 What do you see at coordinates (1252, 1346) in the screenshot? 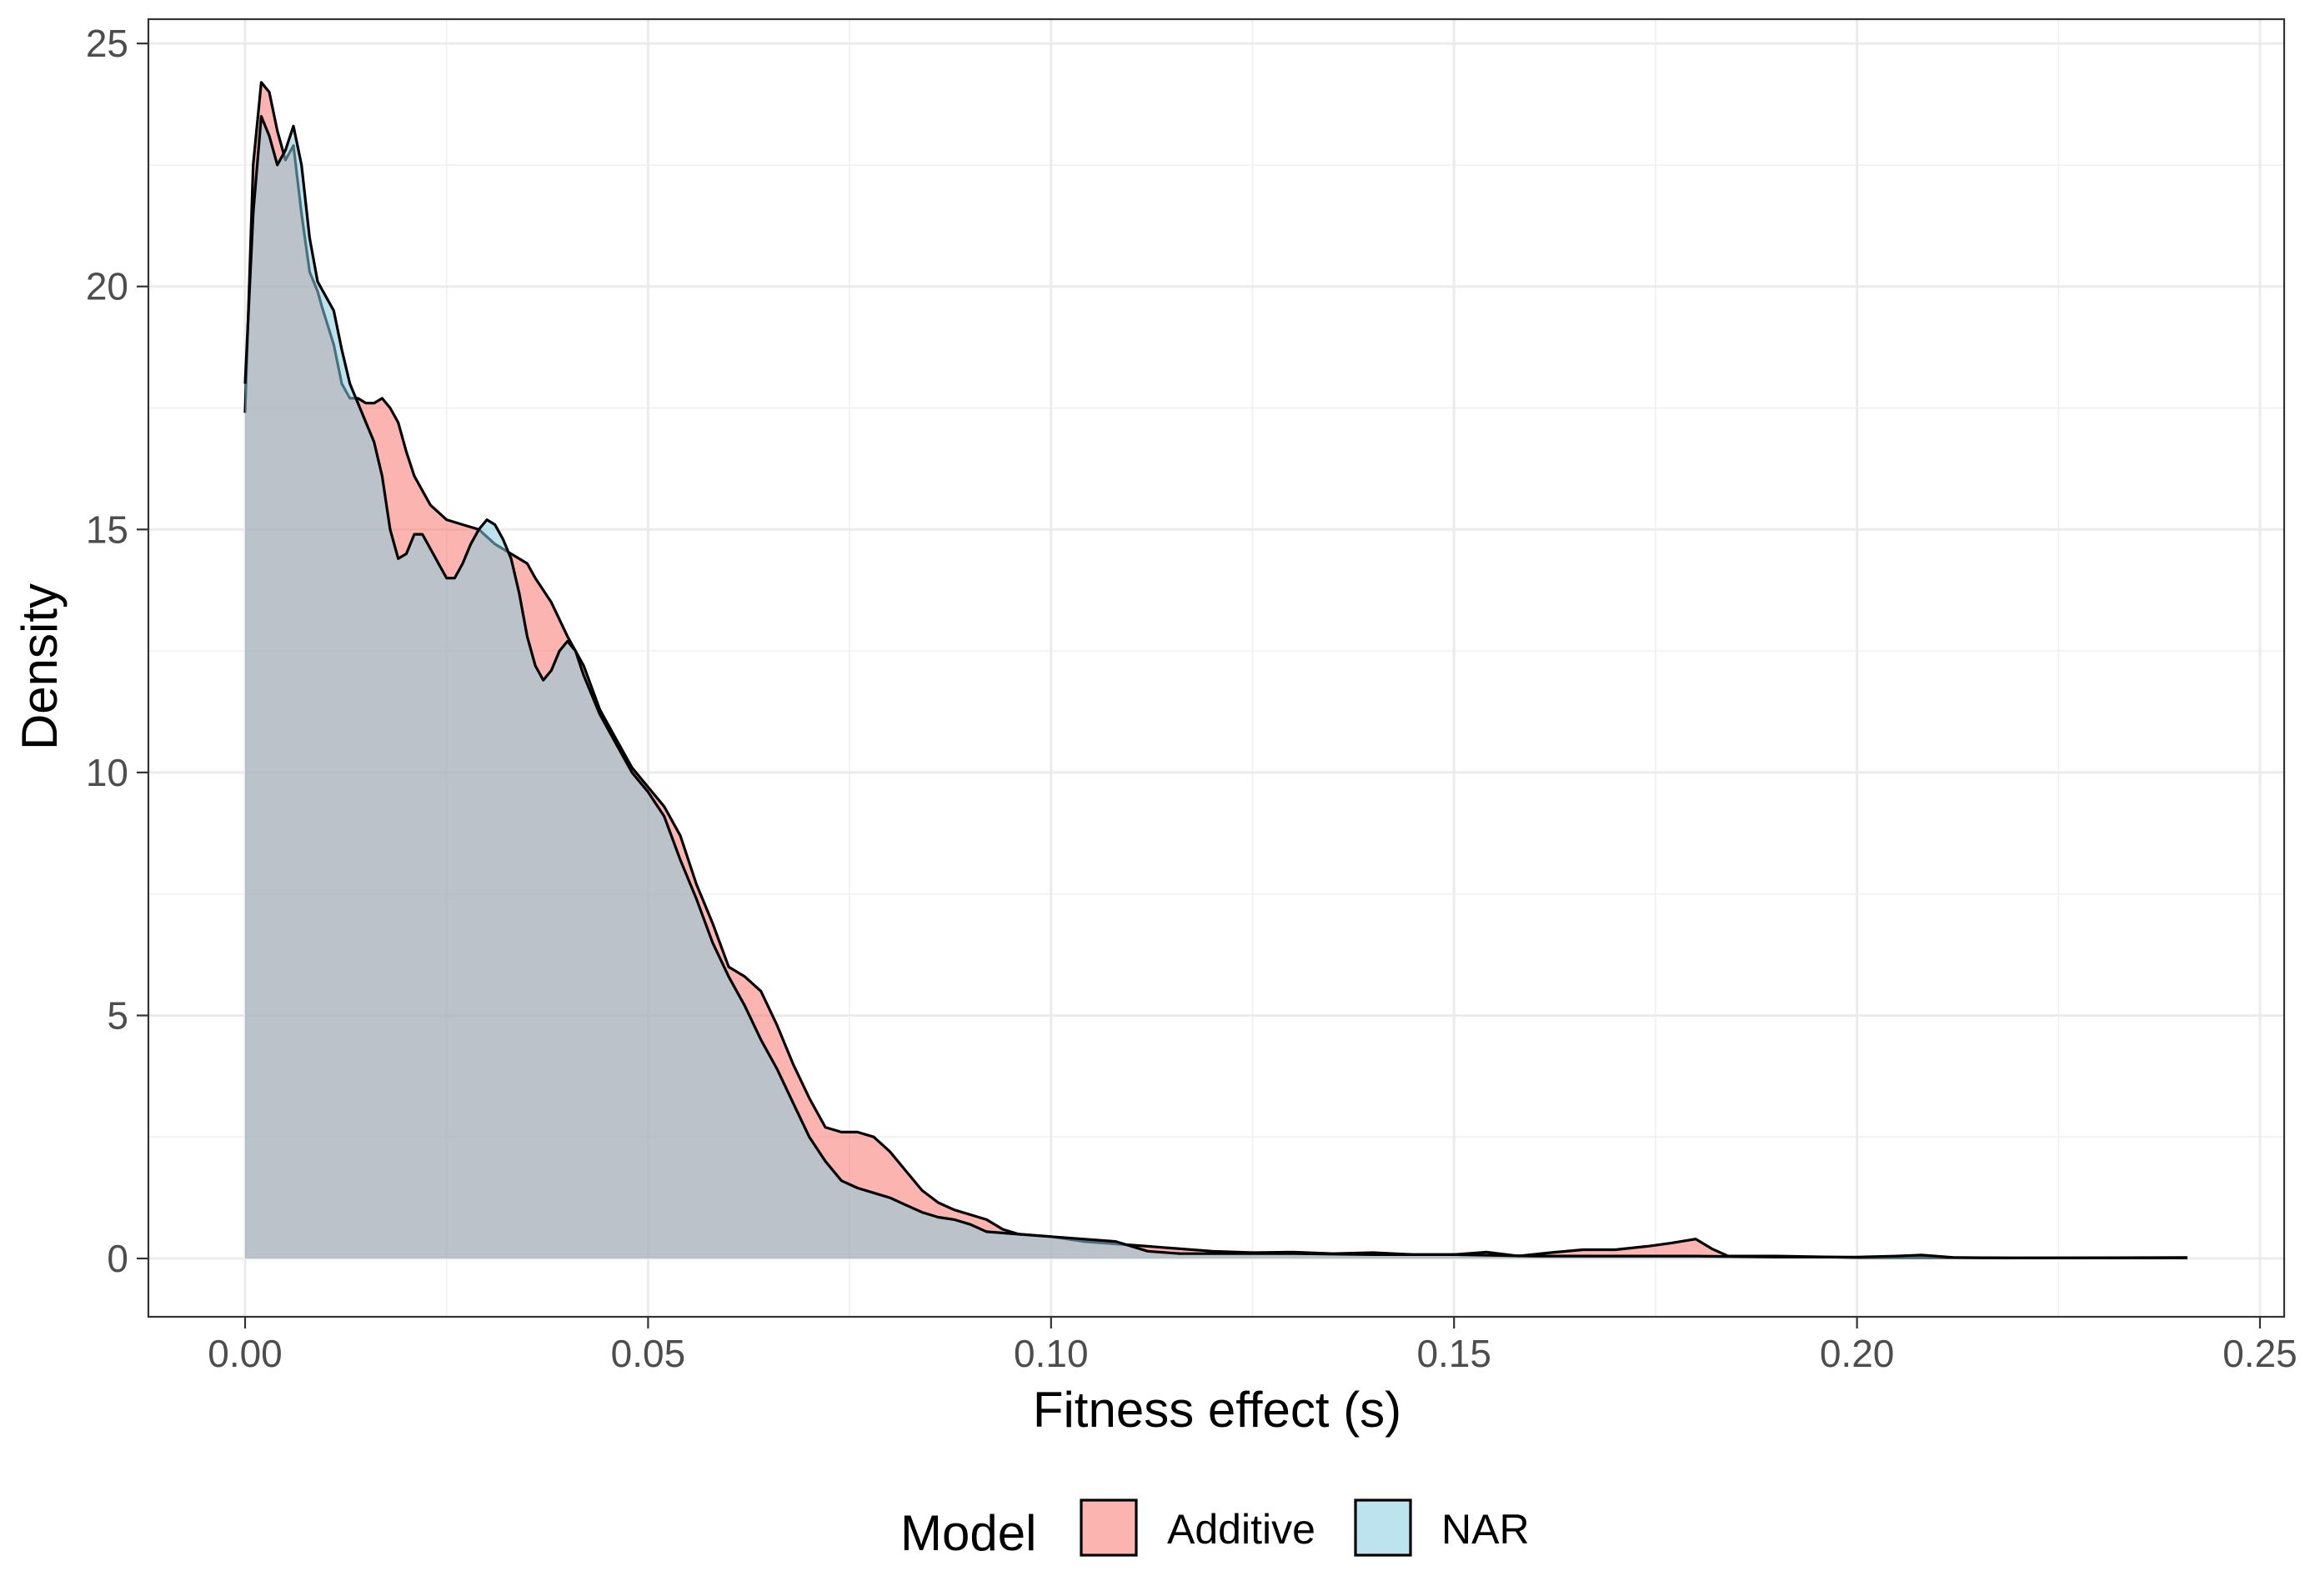
I see `x-axis-ticks: 0.00 0.05 0.10 0.15 0.20 0.25` at bounding box center [1252, 1346].